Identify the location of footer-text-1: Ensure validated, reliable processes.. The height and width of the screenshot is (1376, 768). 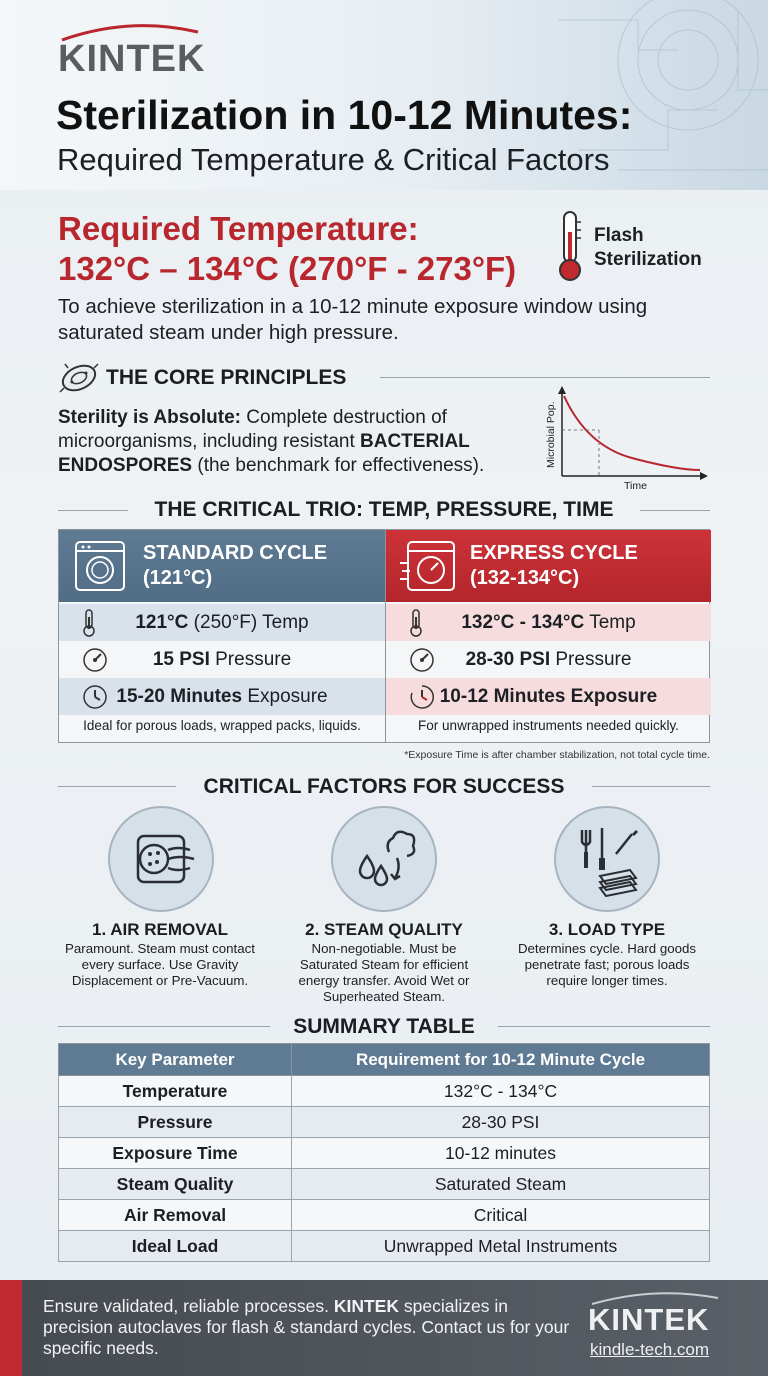
(188, 1306).